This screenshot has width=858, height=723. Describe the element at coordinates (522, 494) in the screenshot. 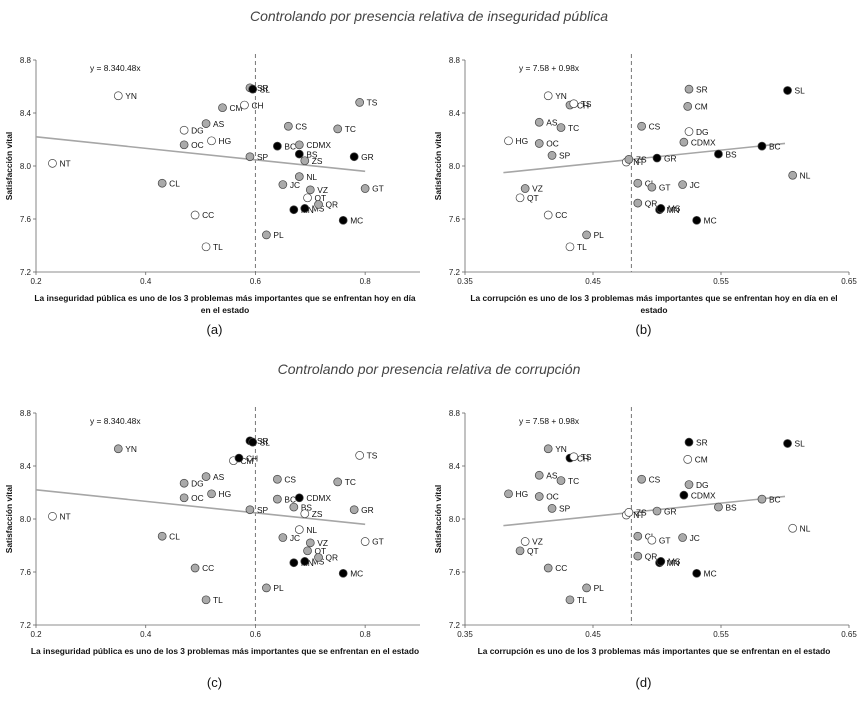

I see `point-label: HG` at that location.